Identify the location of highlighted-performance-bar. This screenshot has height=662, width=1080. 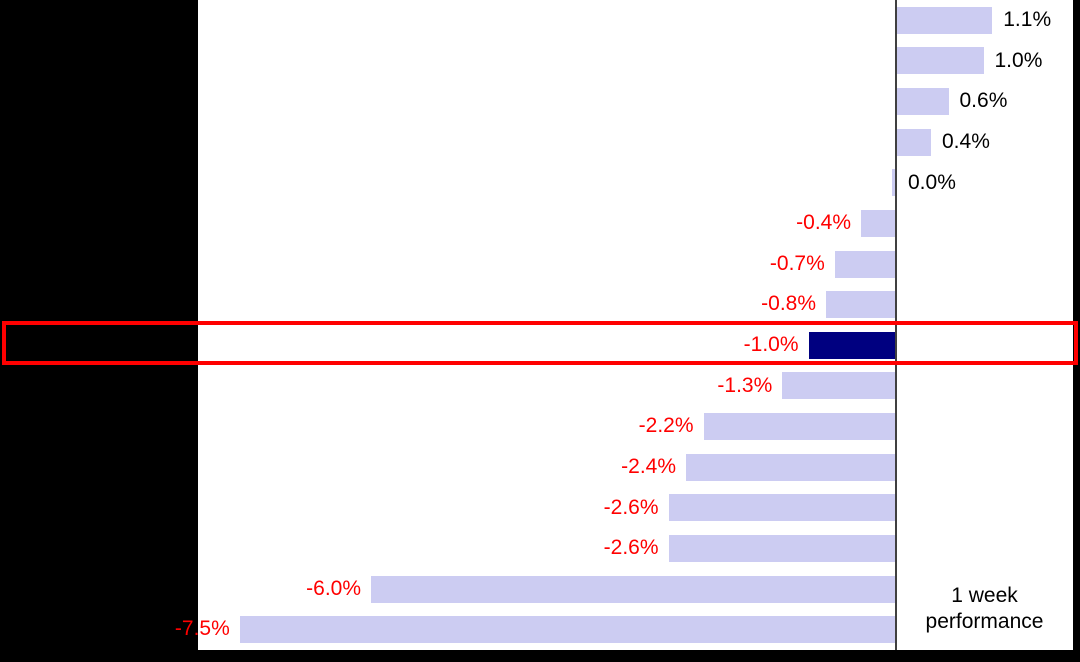
(852, 345).